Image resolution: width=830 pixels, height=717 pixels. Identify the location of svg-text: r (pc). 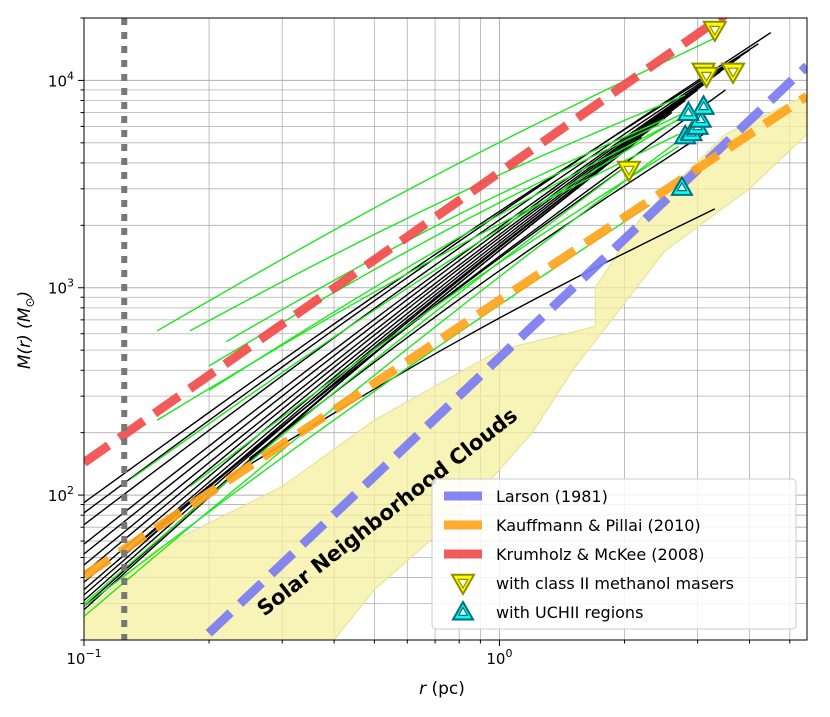
(442, 689).